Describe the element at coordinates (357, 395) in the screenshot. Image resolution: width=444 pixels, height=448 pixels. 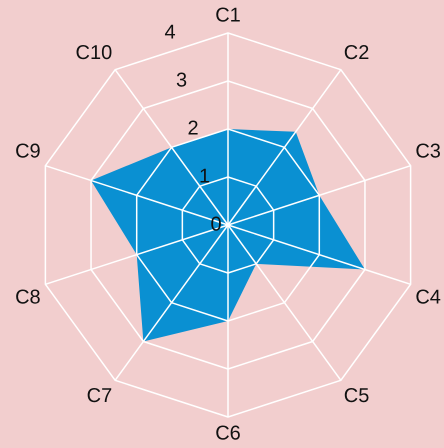
I see `spoke-label: C5` at that location.